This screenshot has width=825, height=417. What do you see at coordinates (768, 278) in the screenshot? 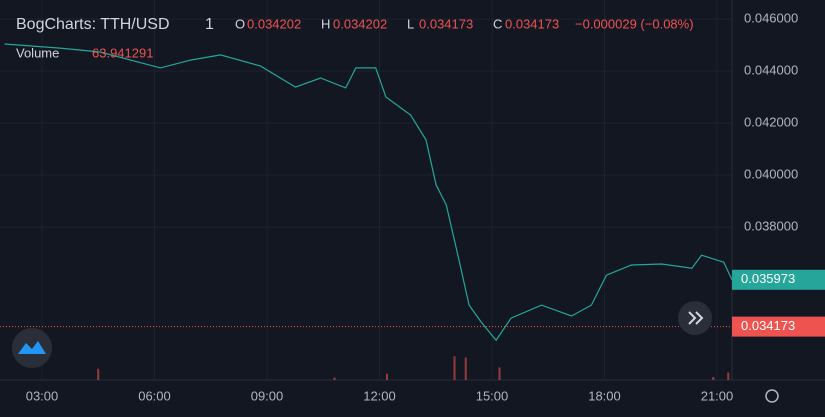
I see `price-tag-label: 0.035973` at bounding box center [768, 278].